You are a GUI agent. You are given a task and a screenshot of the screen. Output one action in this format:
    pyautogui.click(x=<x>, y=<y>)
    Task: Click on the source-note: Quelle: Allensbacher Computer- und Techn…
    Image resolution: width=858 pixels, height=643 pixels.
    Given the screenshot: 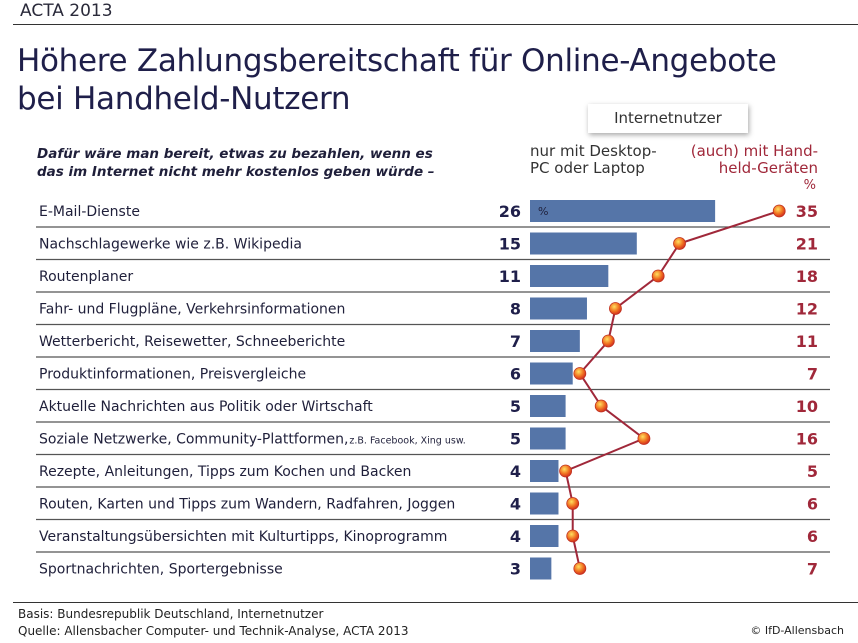 What is the action you would take?
    pyautogui.click(x=213, y=631)
    